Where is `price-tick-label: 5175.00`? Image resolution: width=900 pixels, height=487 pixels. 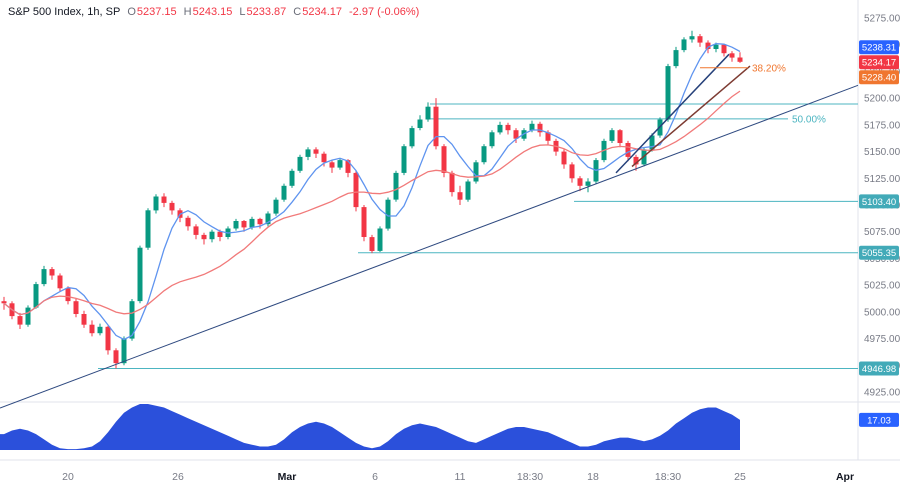 price-tick-label: 5175.00 is located at coordinates (882, 125).